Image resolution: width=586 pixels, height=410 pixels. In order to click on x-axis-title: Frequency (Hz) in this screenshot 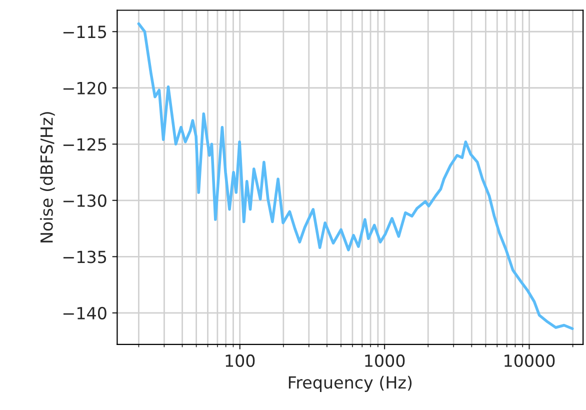, I will do `click(350, 384)`.